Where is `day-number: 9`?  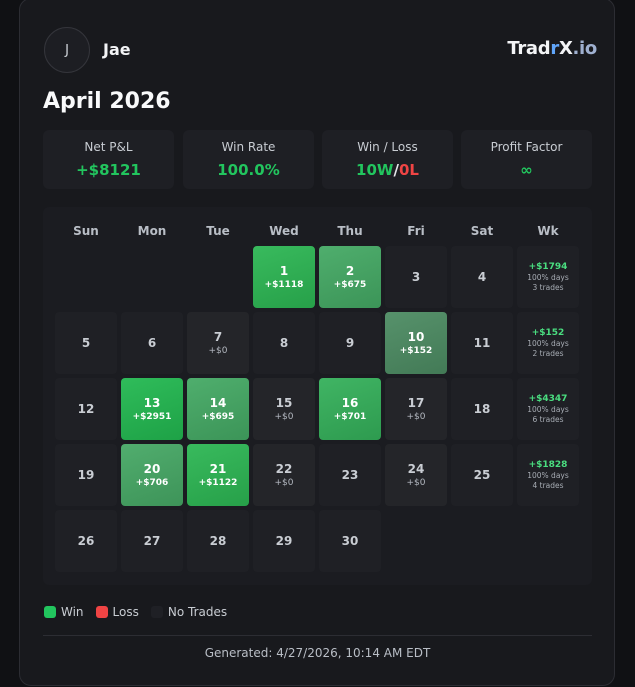 day-number: 9 is located at coordinates (350, 343).